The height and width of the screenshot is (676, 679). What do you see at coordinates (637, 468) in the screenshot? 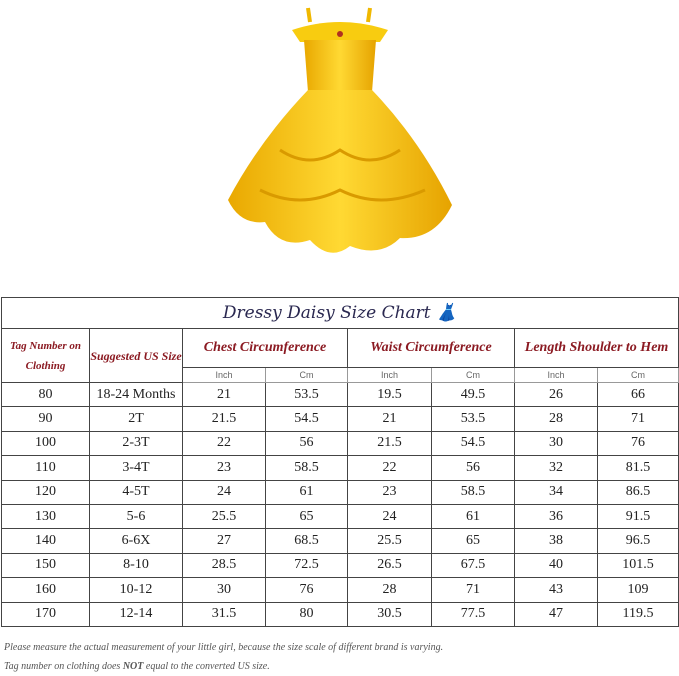
I see `table-cell: 81.5` at bounding box center [637, 468].